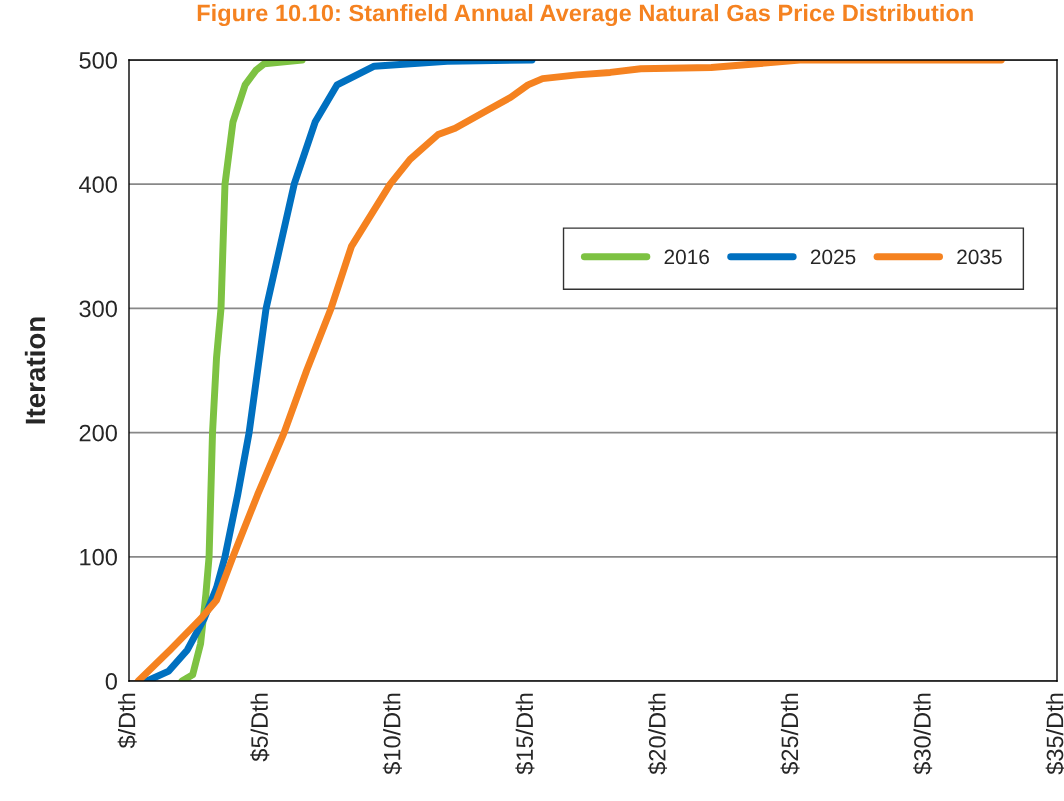  I want to click on legend-label: 2016, so click(686, 257).